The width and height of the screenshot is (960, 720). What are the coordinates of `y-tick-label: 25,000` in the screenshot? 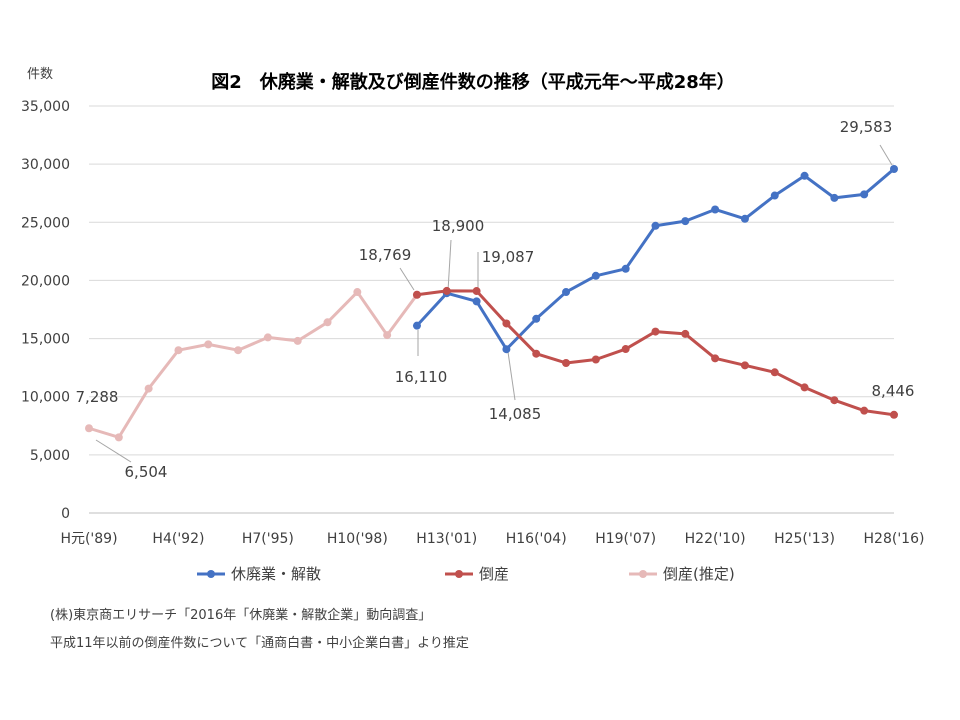 It's located at (45, 223).